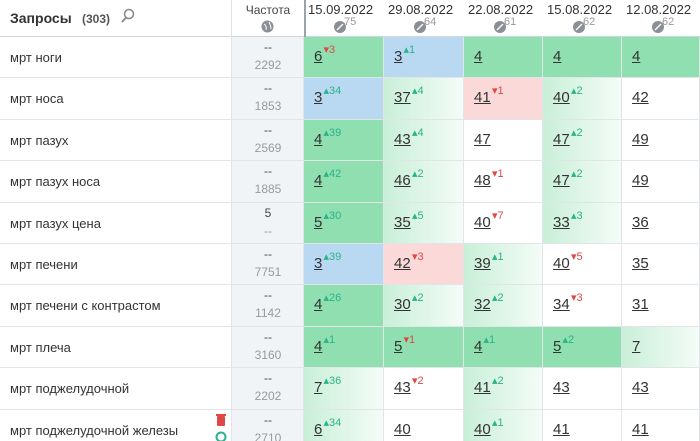 This screenshot has width=700, height=441. Describe the element at coordinates (44, 264) in the screenshot. I see `query-text: мрт печени` at that location.